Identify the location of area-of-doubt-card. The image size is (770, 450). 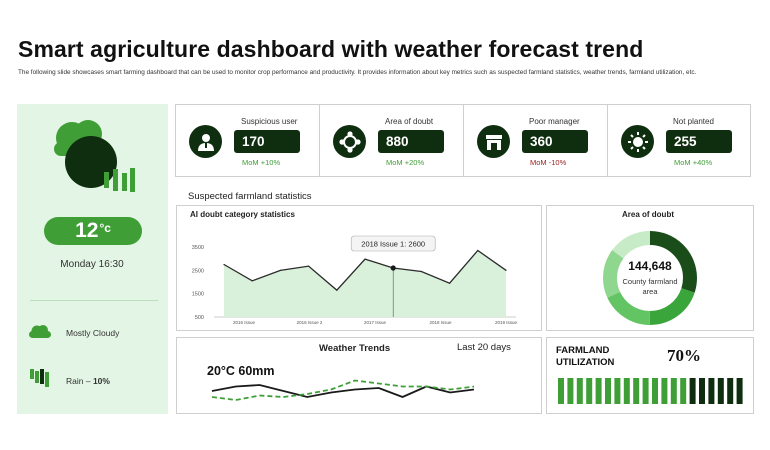
(650, 268).